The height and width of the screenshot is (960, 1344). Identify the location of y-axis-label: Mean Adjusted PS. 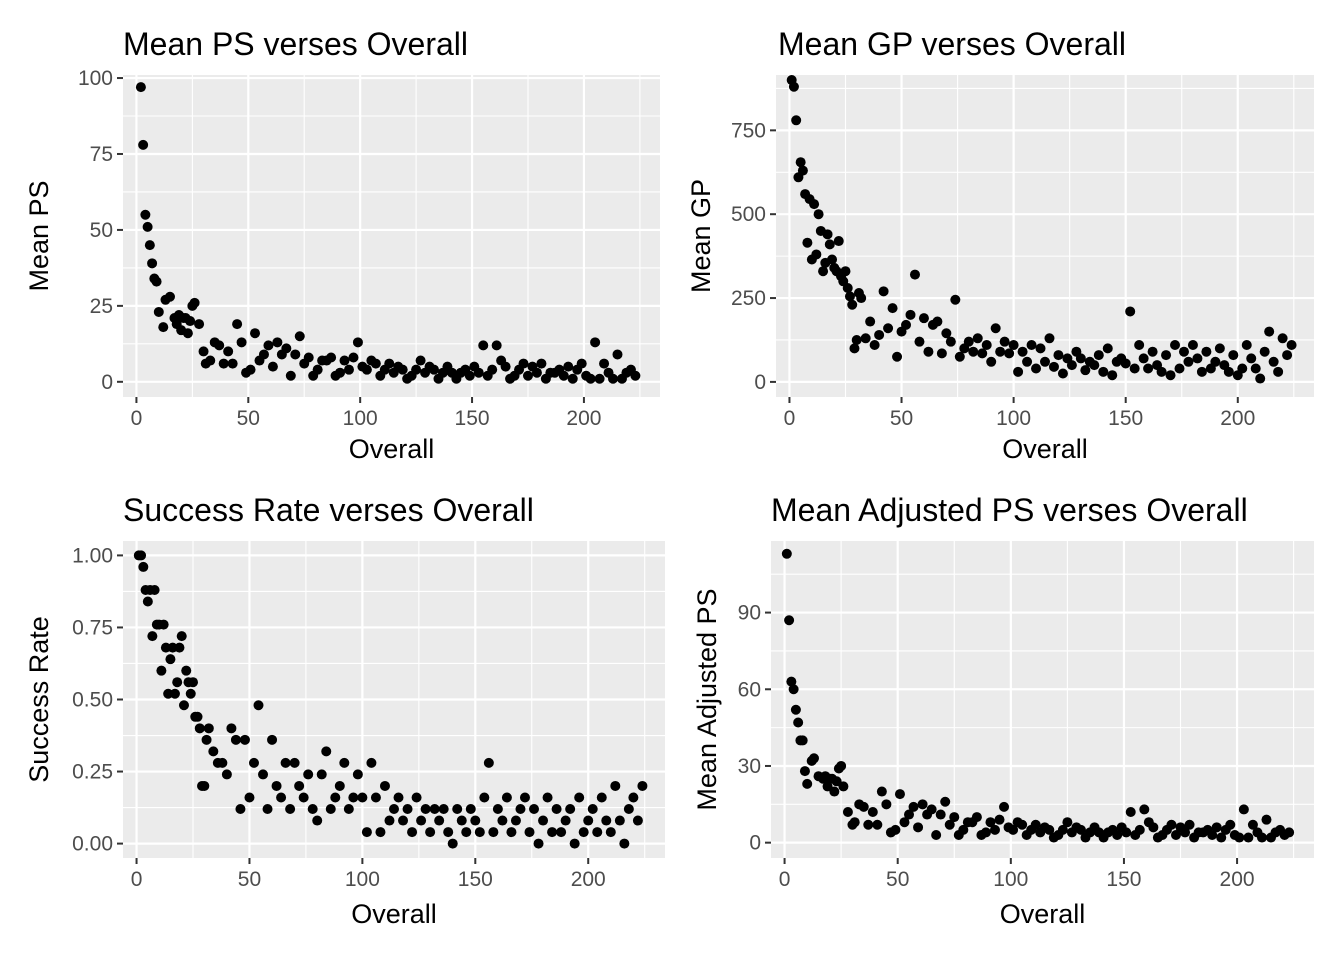
(707, 699).